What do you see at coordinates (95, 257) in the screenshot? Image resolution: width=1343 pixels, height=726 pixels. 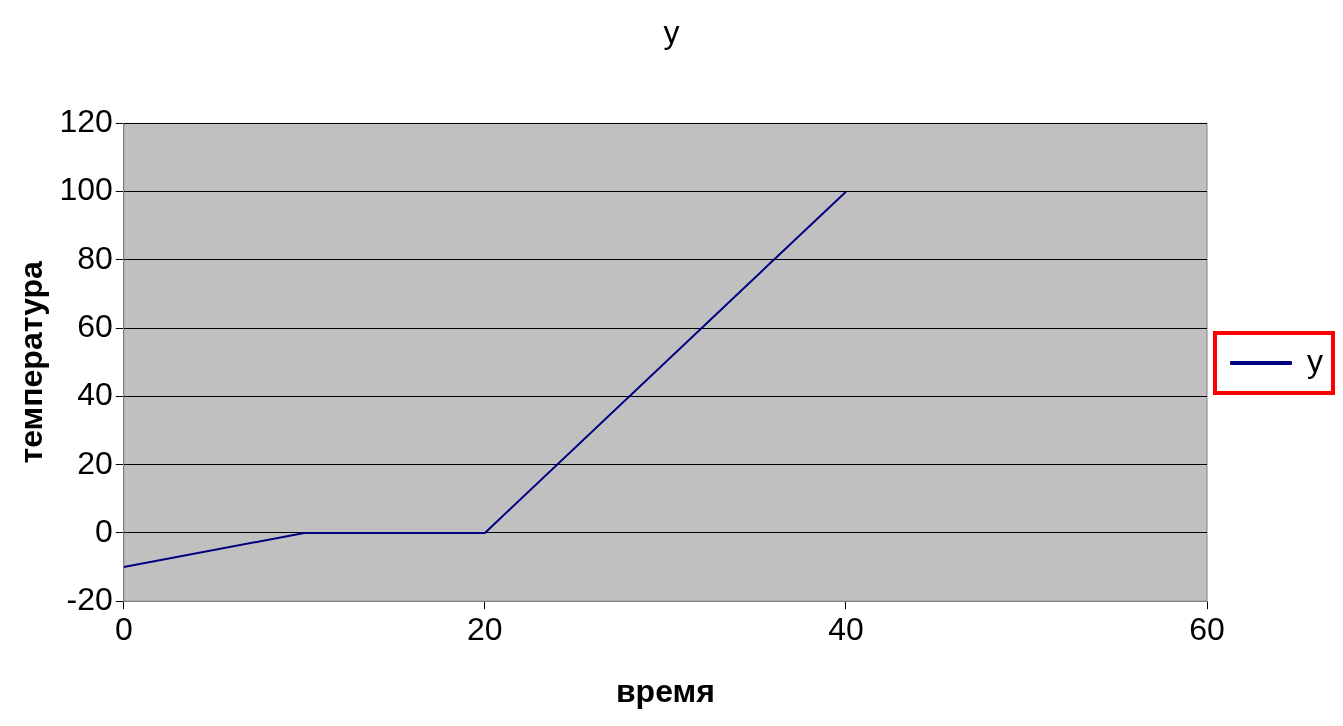 I see `y-tick-label: 80` at bounding box center [95, 257].